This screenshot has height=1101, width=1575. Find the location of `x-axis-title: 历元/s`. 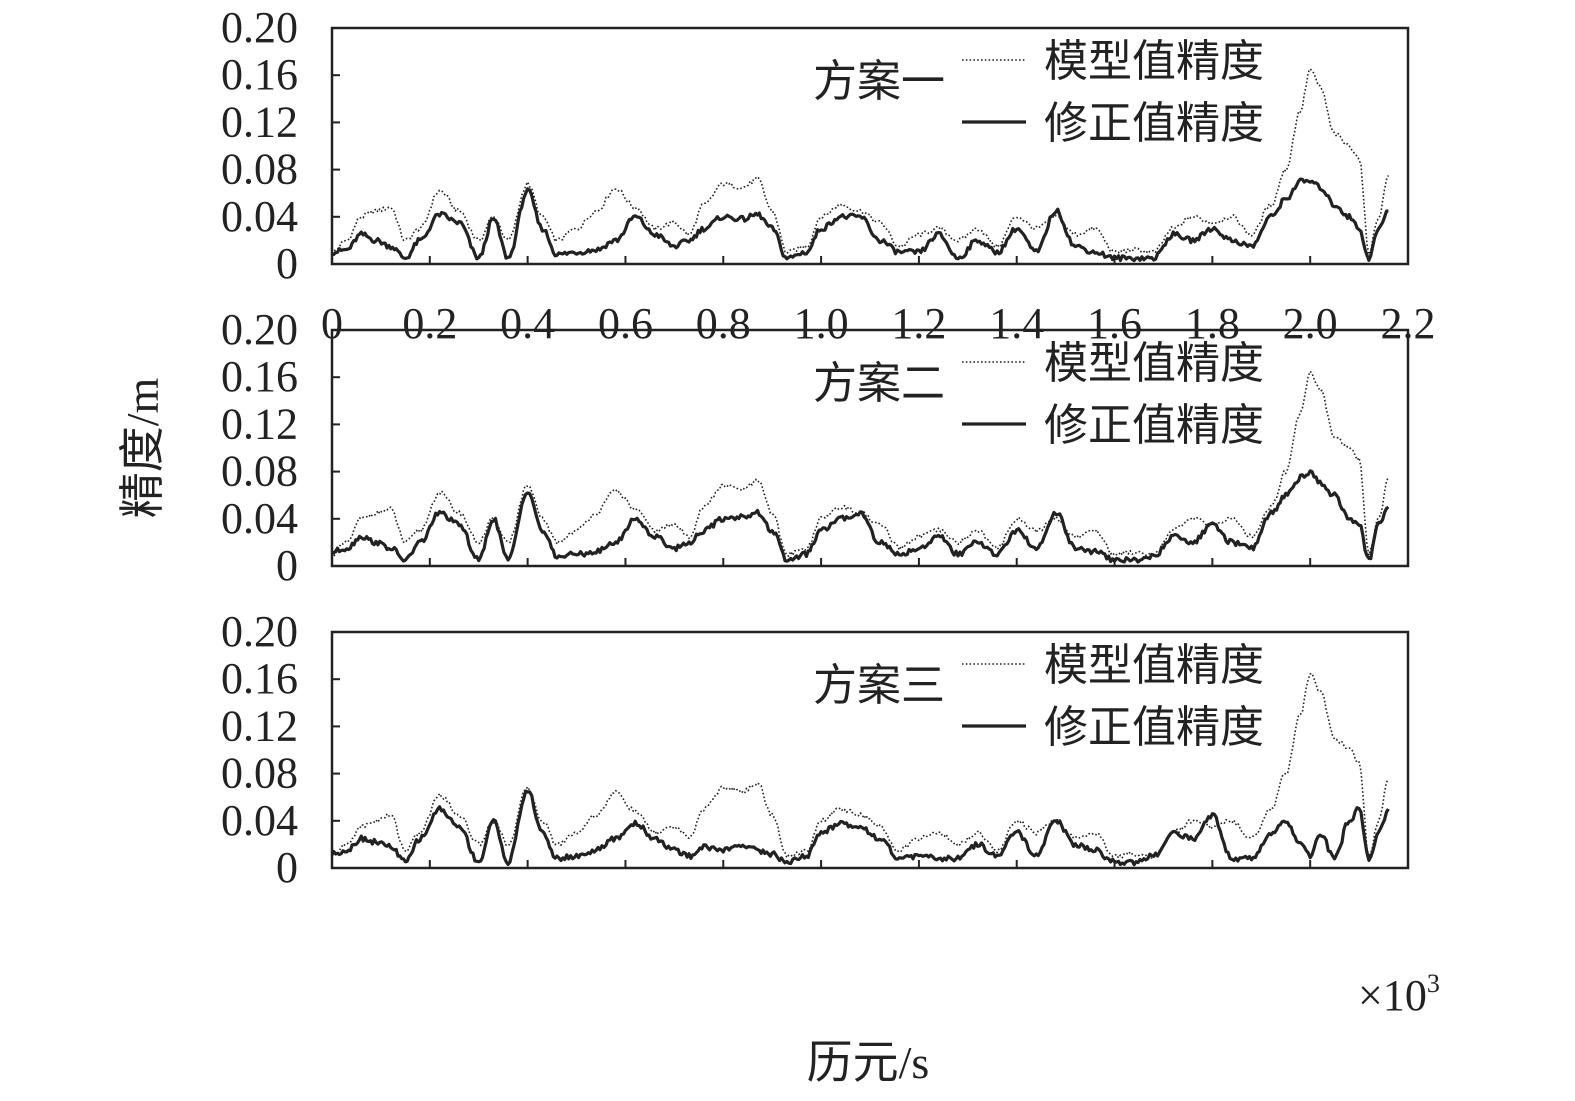

x-axis-title: 历元/s is located at coordinates (868, 1062).